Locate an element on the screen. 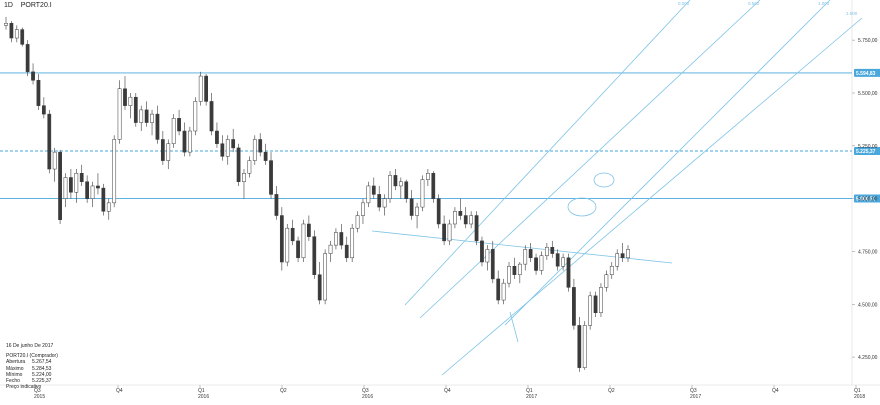 The height and width of the screenshot is (405, 880). symbol-label: PORT20.I is located at coordinates (36, 5).